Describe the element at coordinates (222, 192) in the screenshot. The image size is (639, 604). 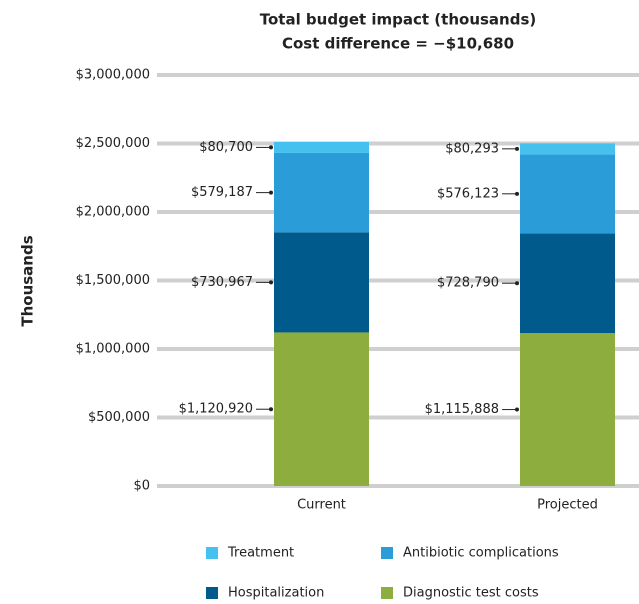
I see `data-label: $579,187` at that location.